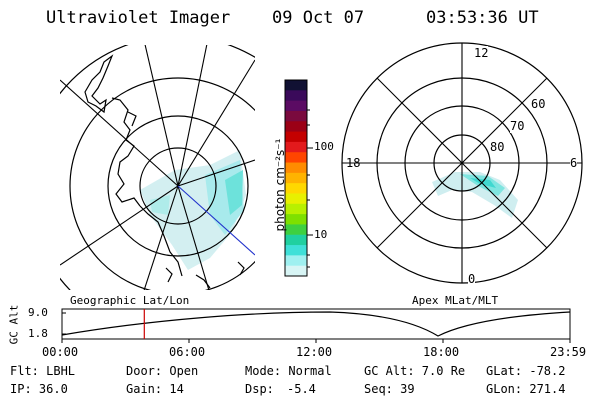 The height and width of the screenshot is (400, 600). I want to click on colorbar-unit-label: photon cm⁻²s⁻¹, so click(280, 185).